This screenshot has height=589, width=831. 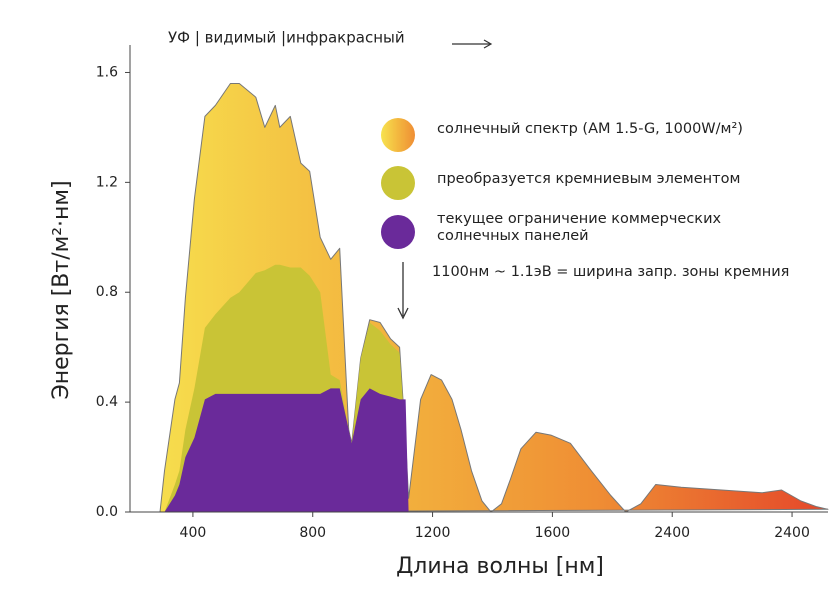 I want to click on area, so click(x=286, y=450).